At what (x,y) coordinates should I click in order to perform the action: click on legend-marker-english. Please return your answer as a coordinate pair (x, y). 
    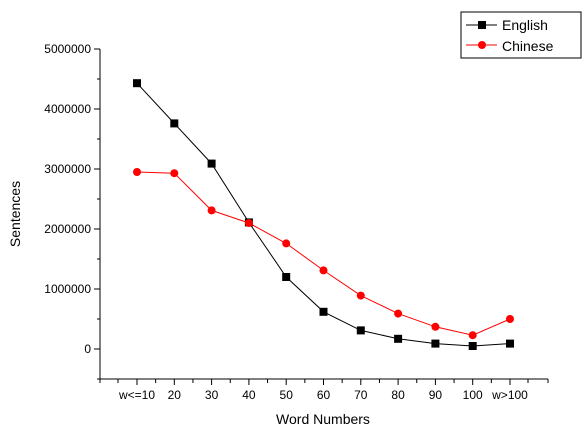
    Looking at the image, I should click on (482, 25).